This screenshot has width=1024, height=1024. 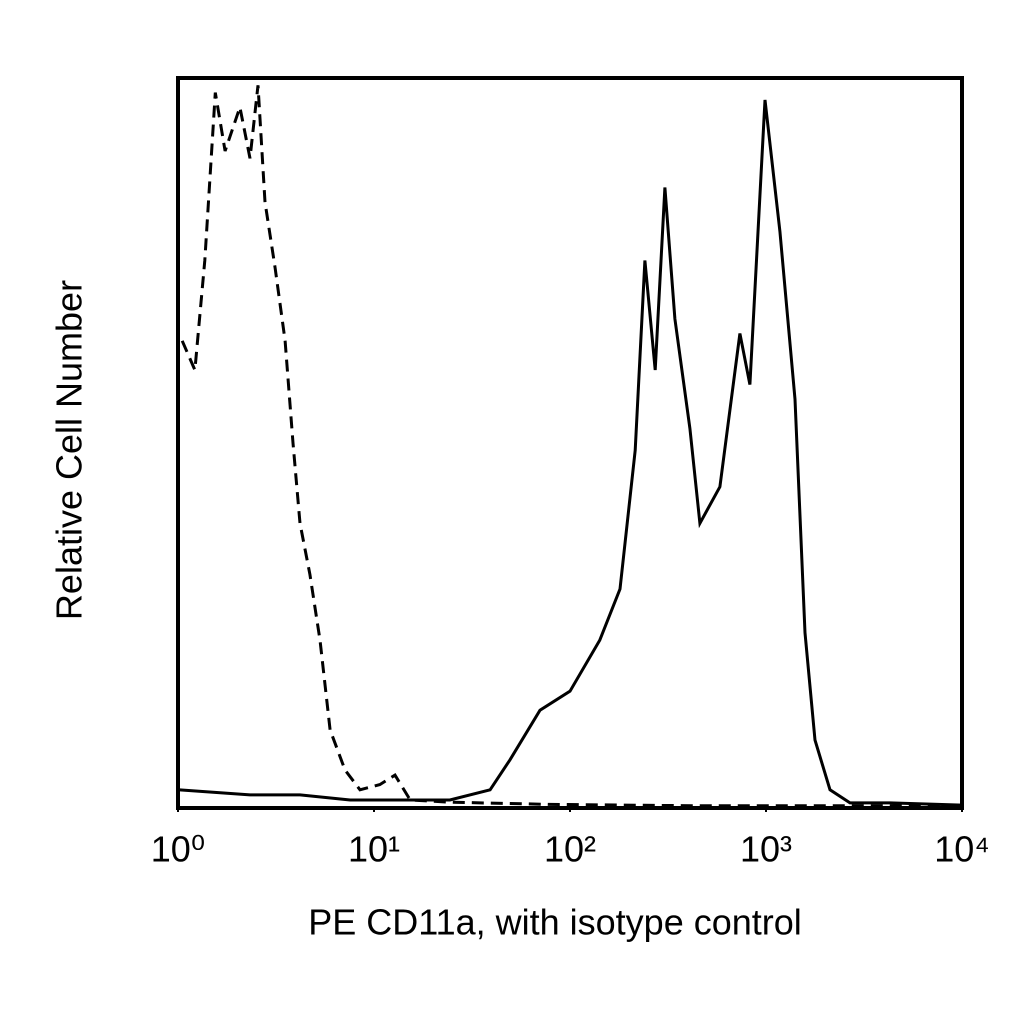 I want to click on x-tick-label: 10¹, so click(x=374, y=849).